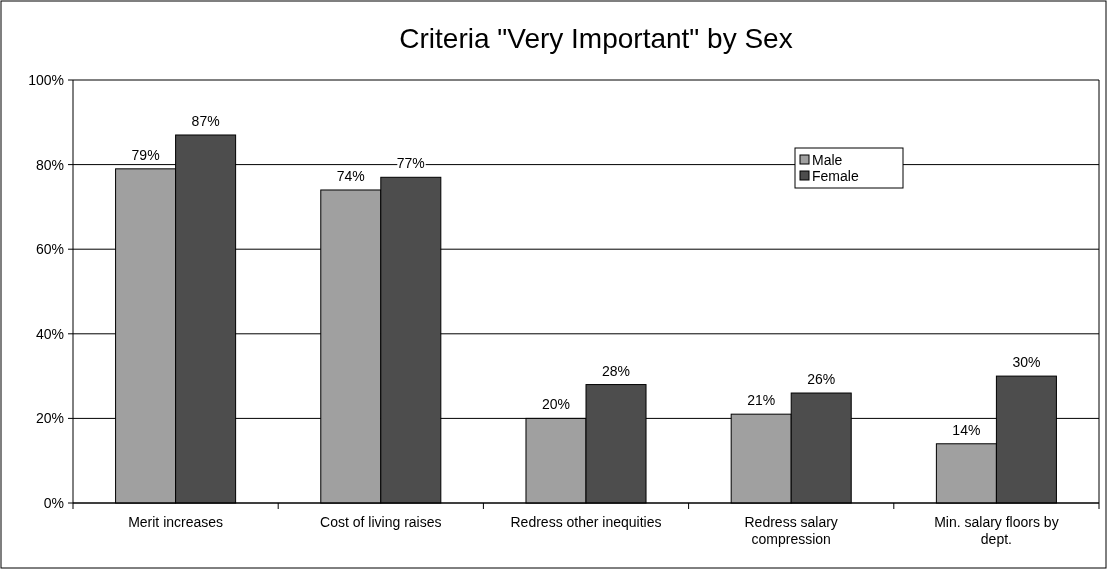  Describe the element at coordinates (145, 154) in the screenshot. I see `data-label: 79%` at that location.